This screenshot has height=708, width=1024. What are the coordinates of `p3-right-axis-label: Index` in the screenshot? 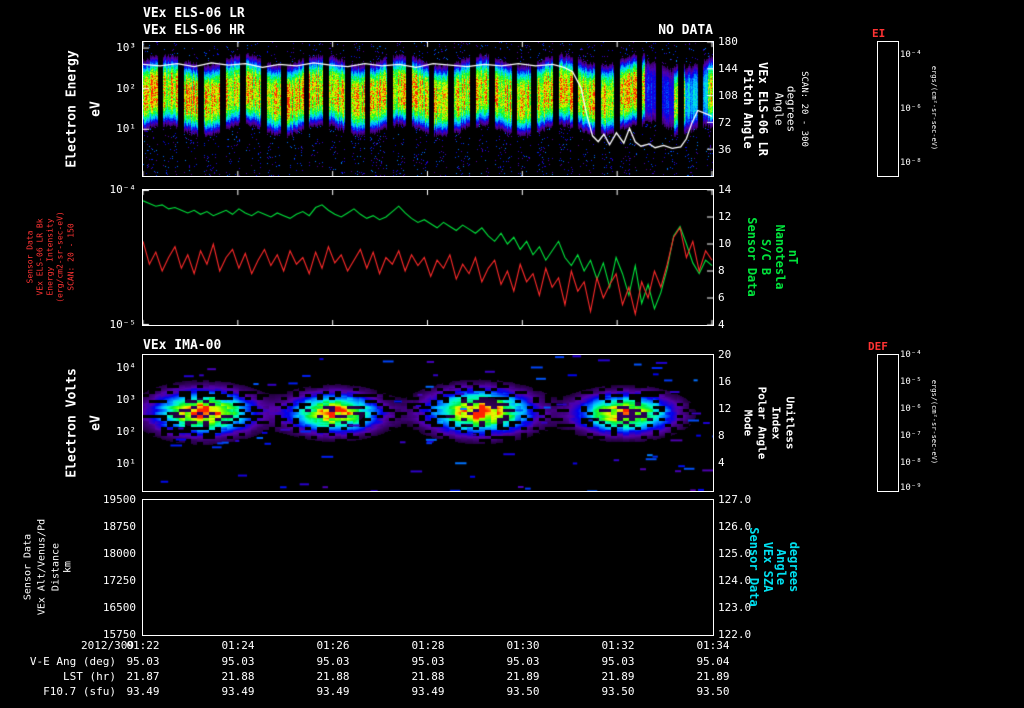 It's located at (776, 423).